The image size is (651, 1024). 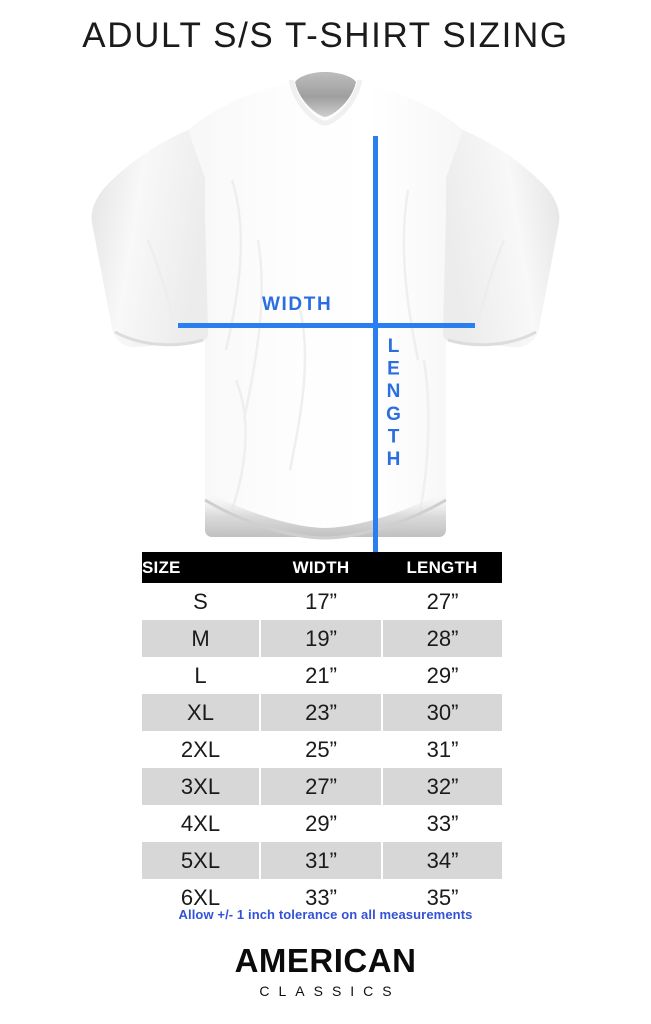 I want to click on width-measurement-line, so click(x=326, y=325).